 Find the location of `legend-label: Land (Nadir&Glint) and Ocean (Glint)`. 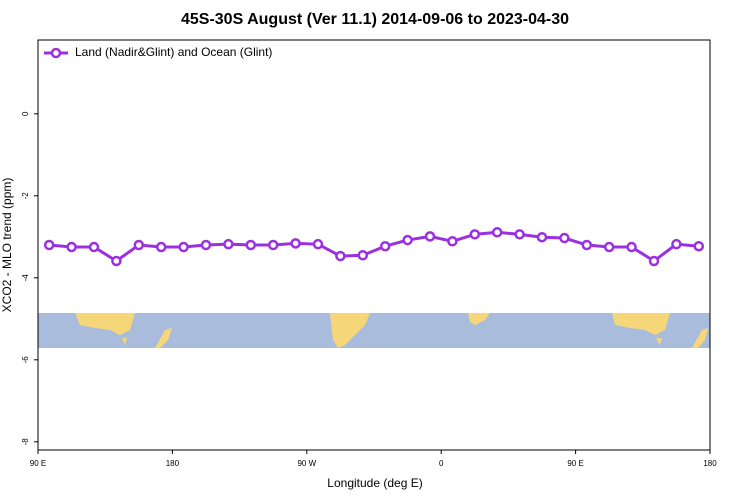

legend-label: Land (Nadir&Glint) and Ocean (Glint) is located at coordinates (173, 52).